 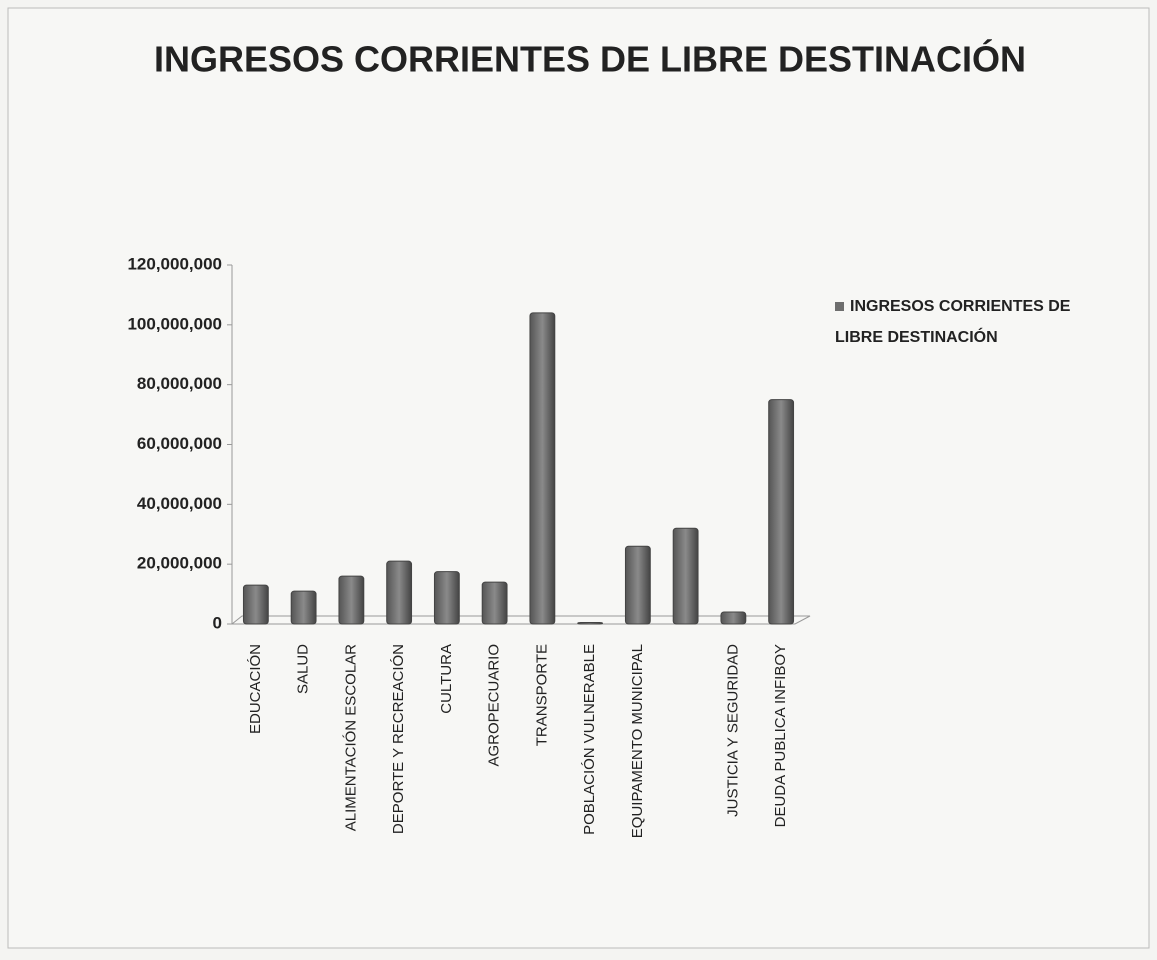 I want to click on y-tick-label: 80,000,000, so click(x=179, y=383).